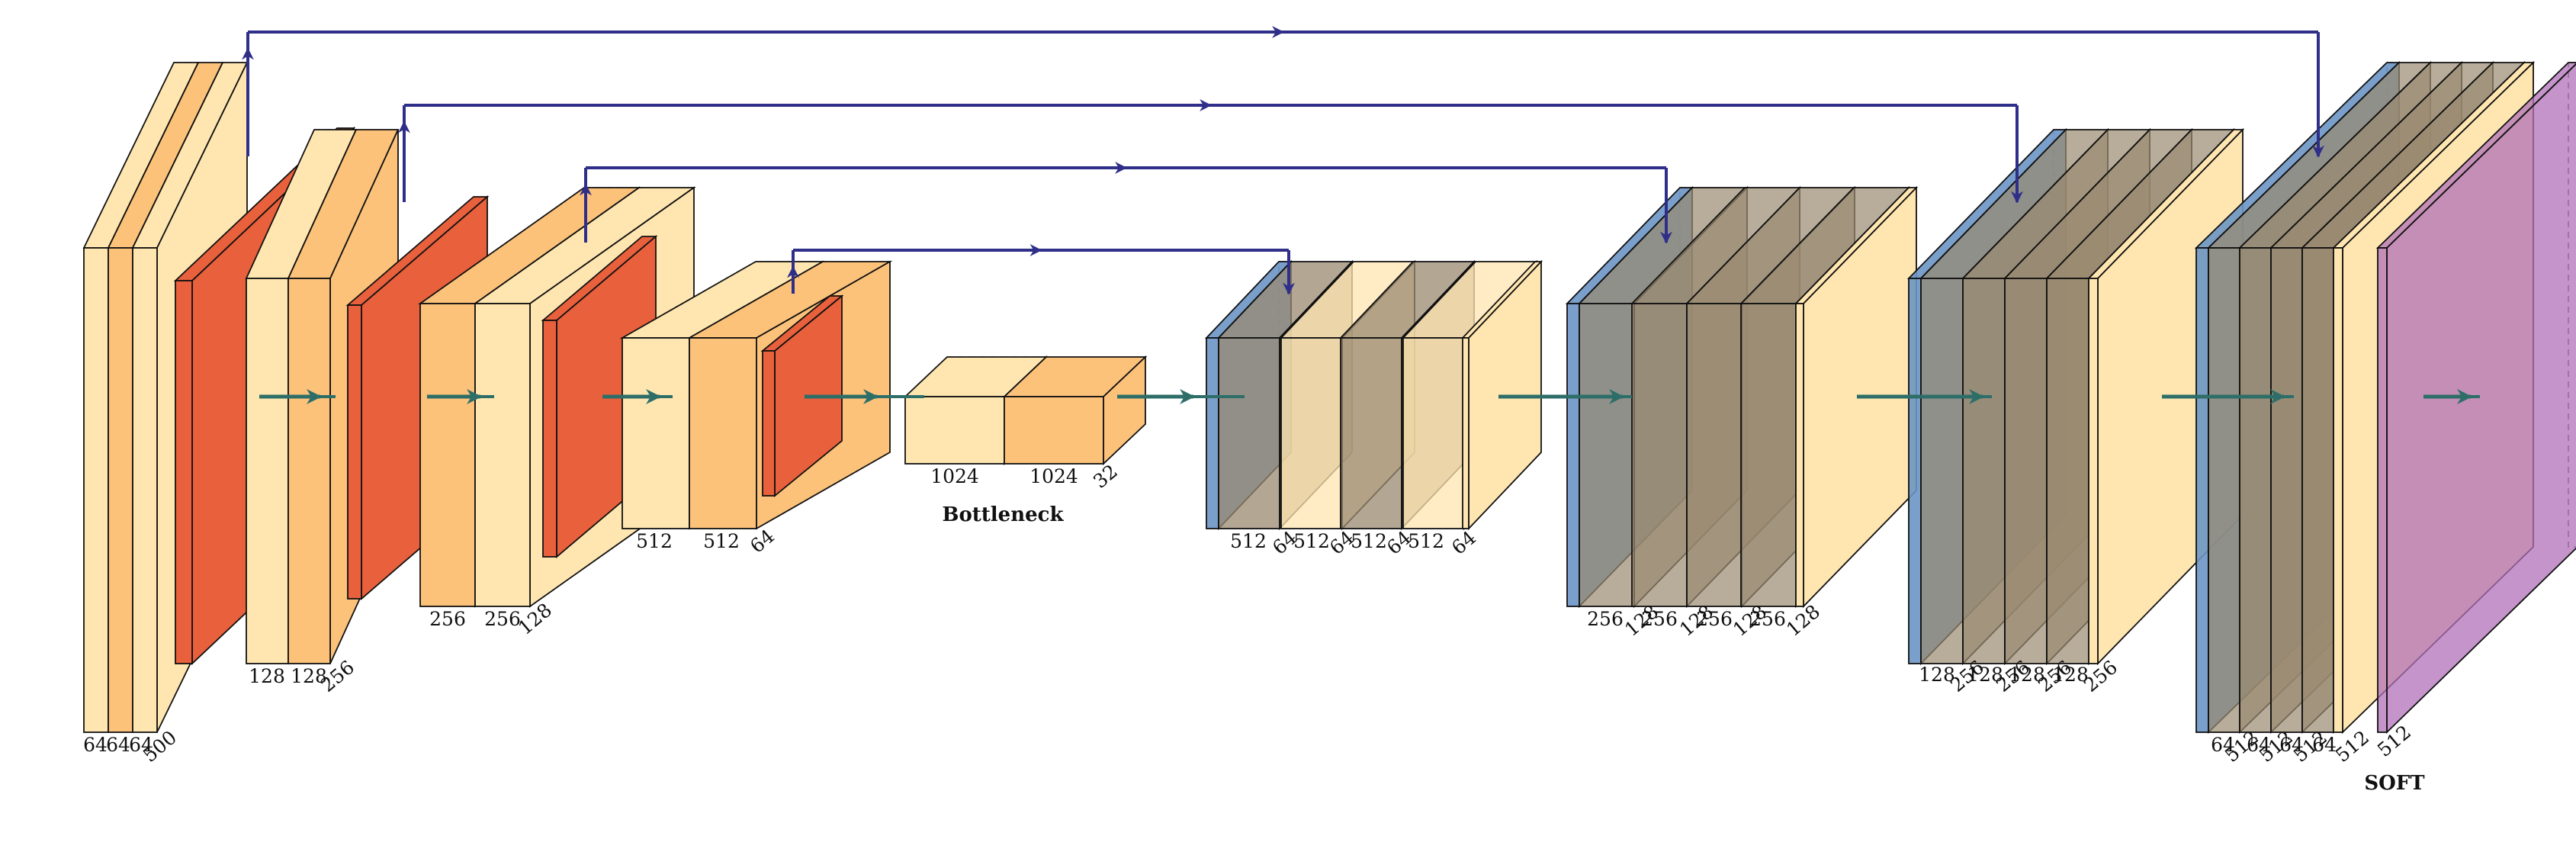 This screenshot has width=2576, height=852. What do you see at coordinates (762, 541) in the screenshot?
I see `enc4-depth-label: 64` at bounding box center [762, 541].